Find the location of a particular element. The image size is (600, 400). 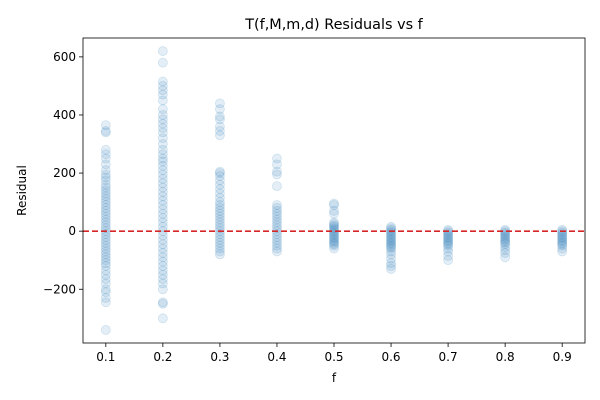

x-tick-label: 0.5 is located at coordinates (333, 357).